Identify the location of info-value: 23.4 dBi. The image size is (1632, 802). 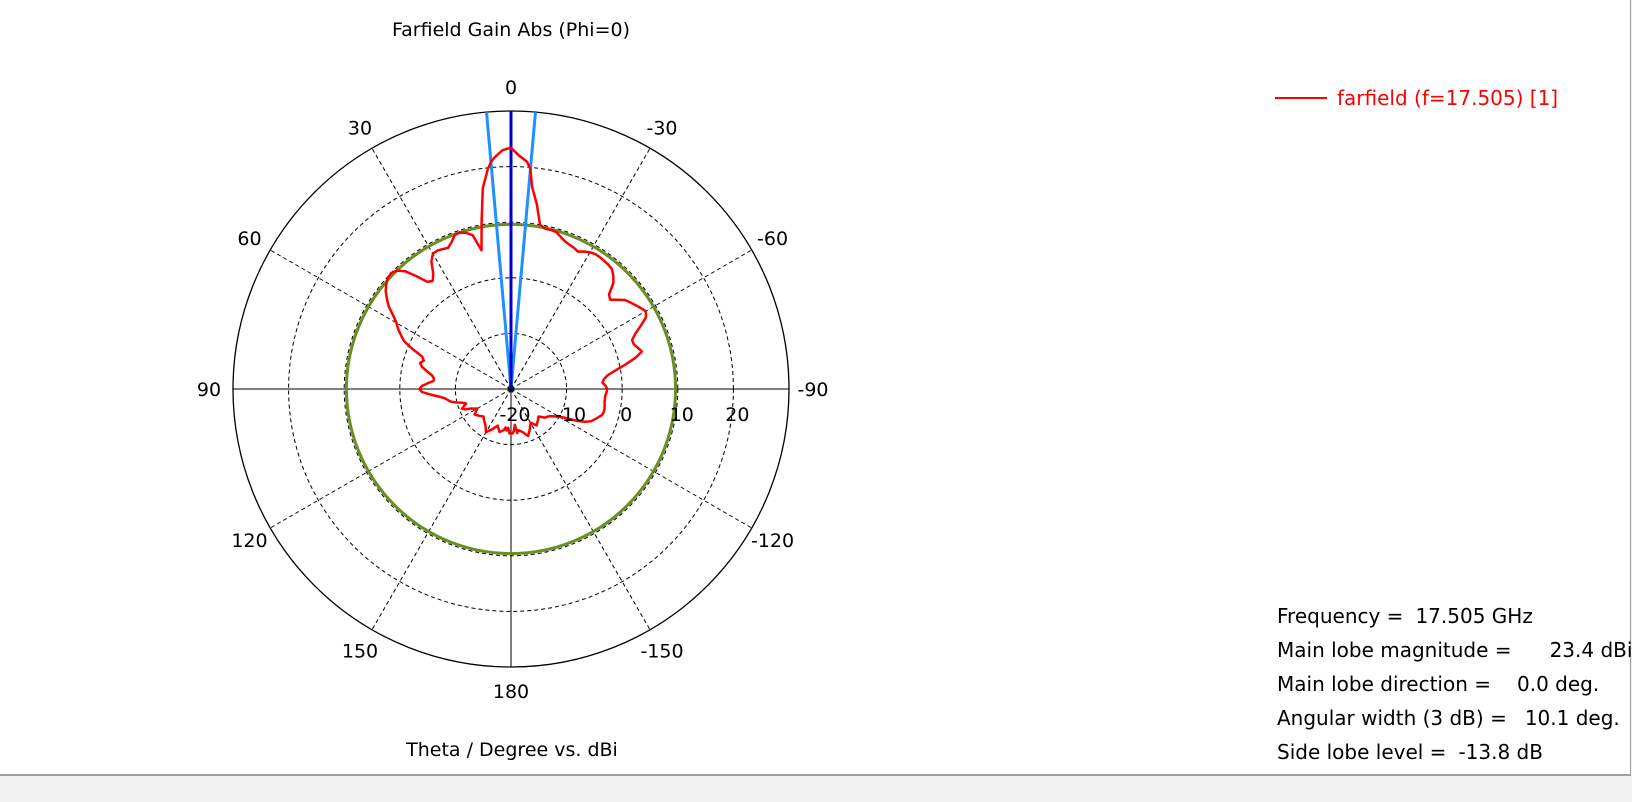
(1590, 650).